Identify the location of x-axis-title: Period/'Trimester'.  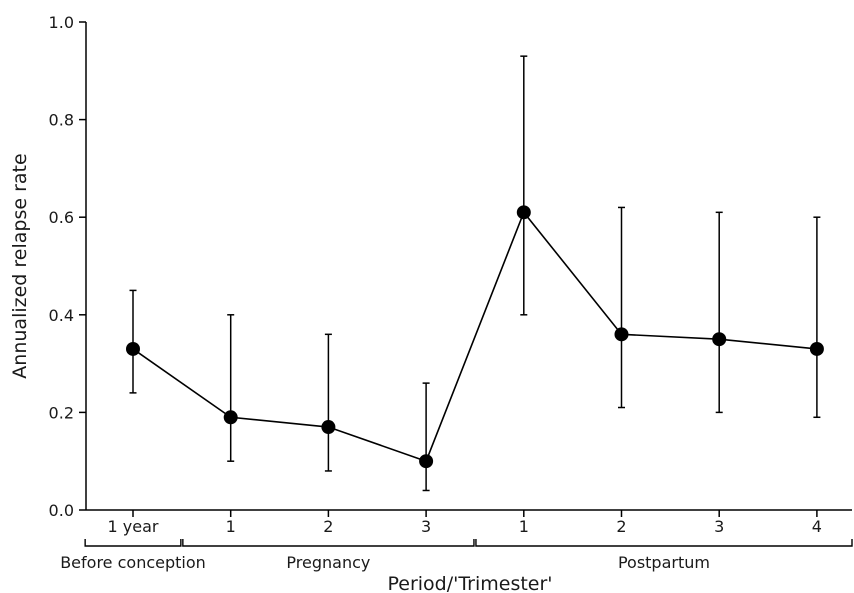
(469, 583).